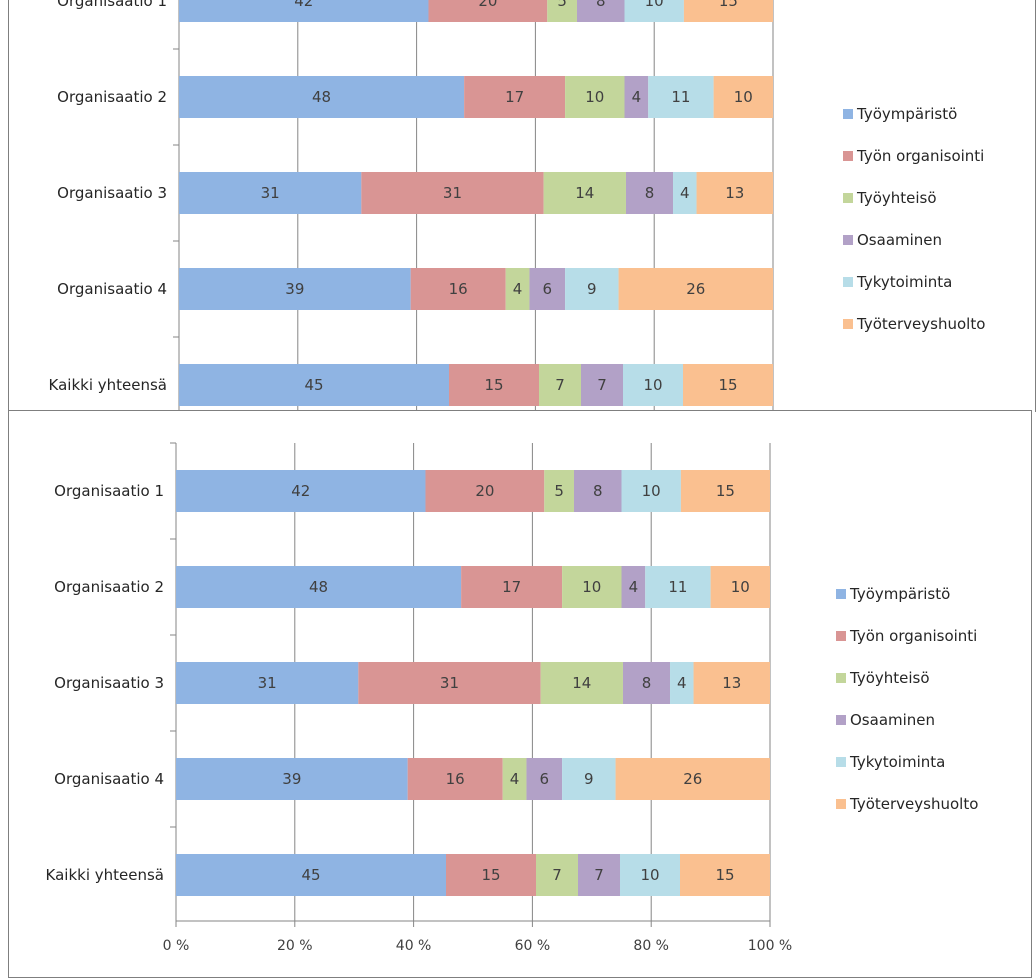  What do you see at coordinates (295, 946) in the screenshot?
I see `bottom-x-tick-label: 20 %` at bounding box center [295, 946].